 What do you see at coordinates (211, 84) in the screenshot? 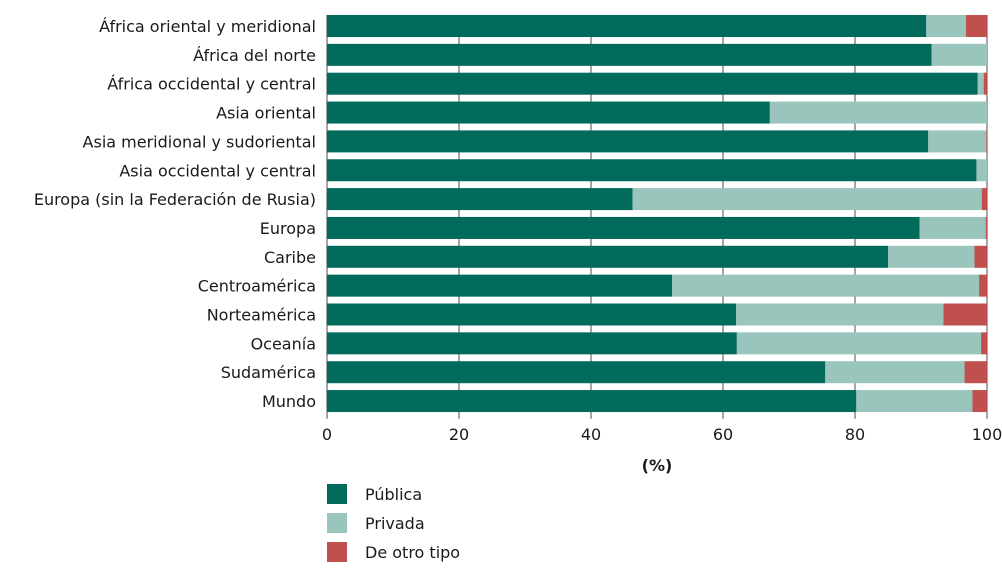
I see `category-label: África occidental y central` at bounding box center [211, 84].